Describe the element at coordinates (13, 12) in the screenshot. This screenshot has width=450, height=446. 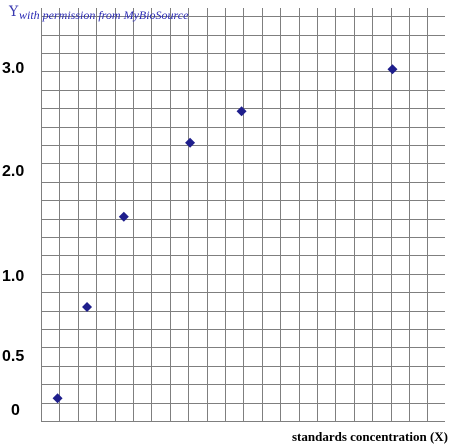
I see `y-axis-label: Y` at that location.